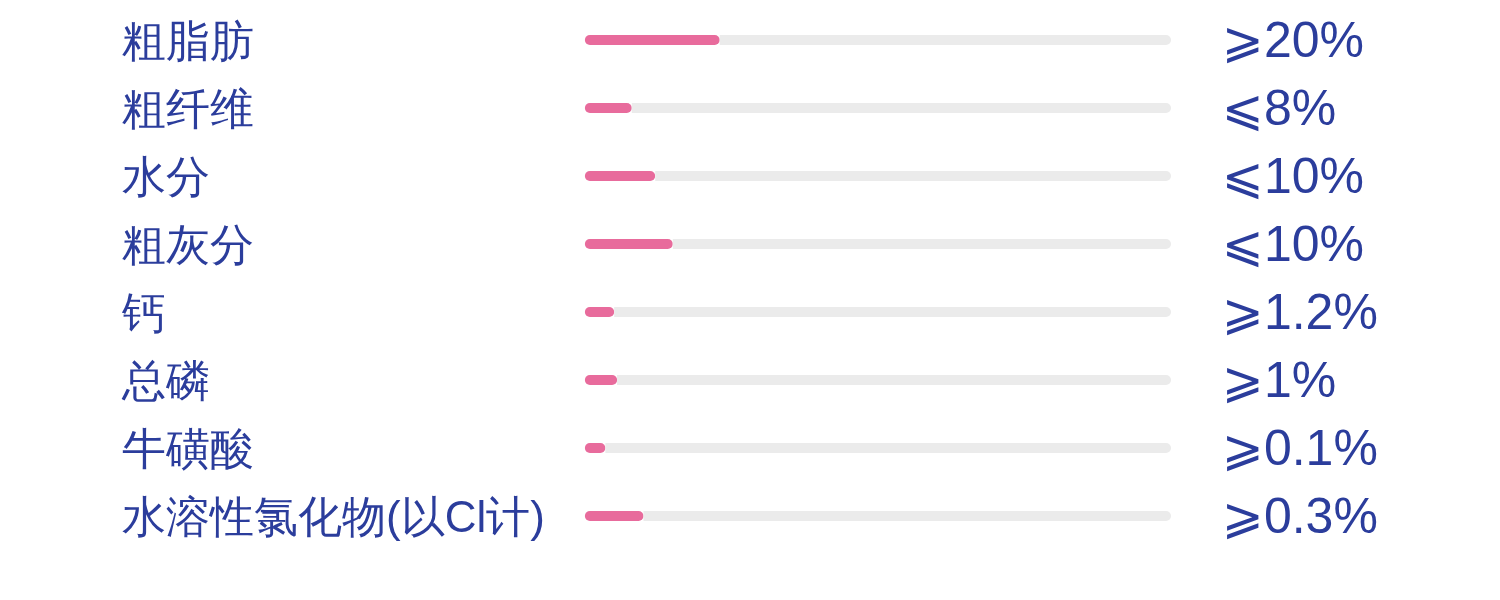  What do you see at coordinates (1300, 312) in the screenshot?
I see `annotation: ⩾1.2%` at bounding box center [1300, 312].